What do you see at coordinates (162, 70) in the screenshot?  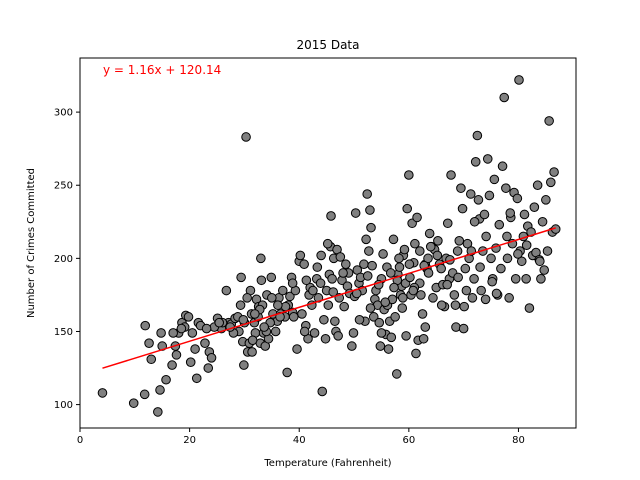 I see `regression-equation-annotation: y = 1.16x + 120.14` at bounding box center [162, 70].